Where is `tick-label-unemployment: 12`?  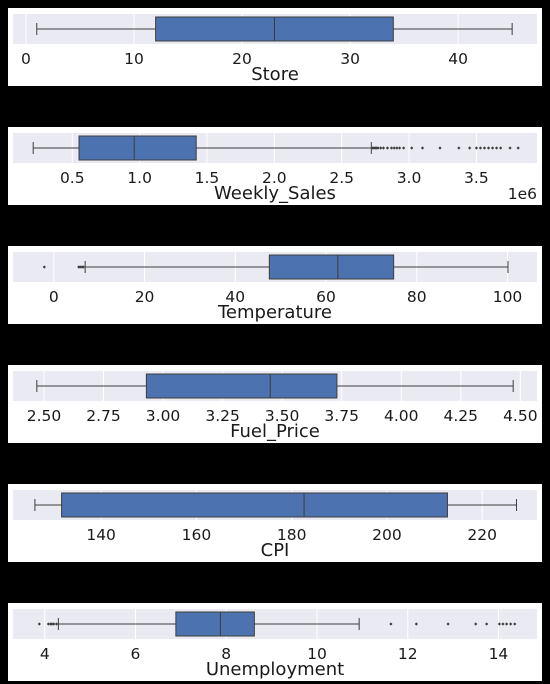 tick-label-unemployment: 12 is located at coordinates (408, 654).